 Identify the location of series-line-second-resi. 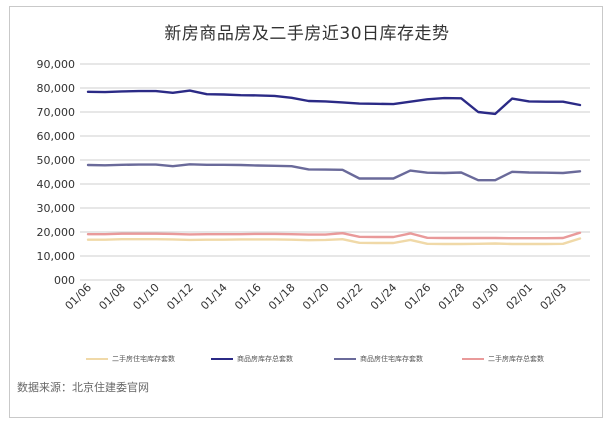
(334, 241).